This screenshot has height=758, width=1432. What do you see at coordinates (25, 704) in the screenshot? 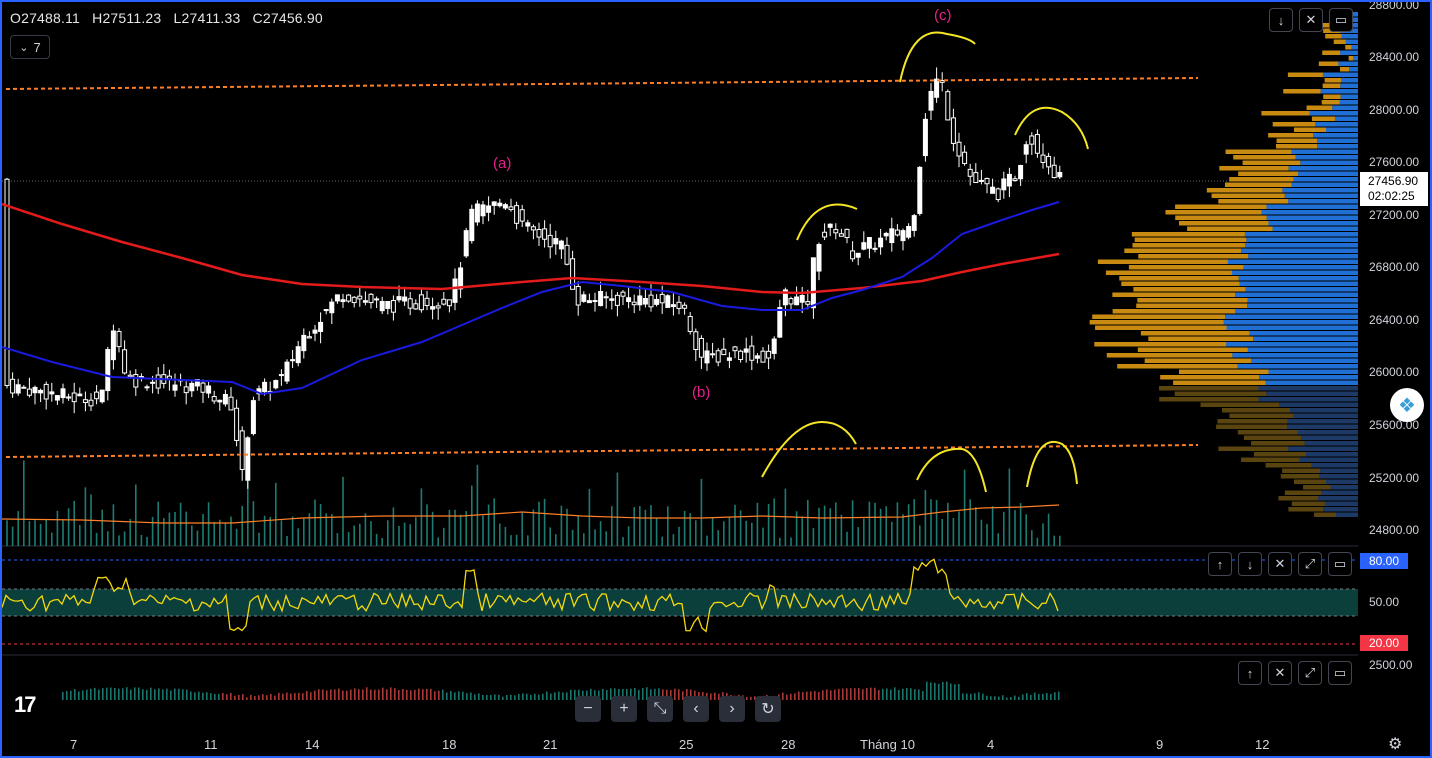
I see `tradingview-logo: 17` at bounding box center [25, 704].